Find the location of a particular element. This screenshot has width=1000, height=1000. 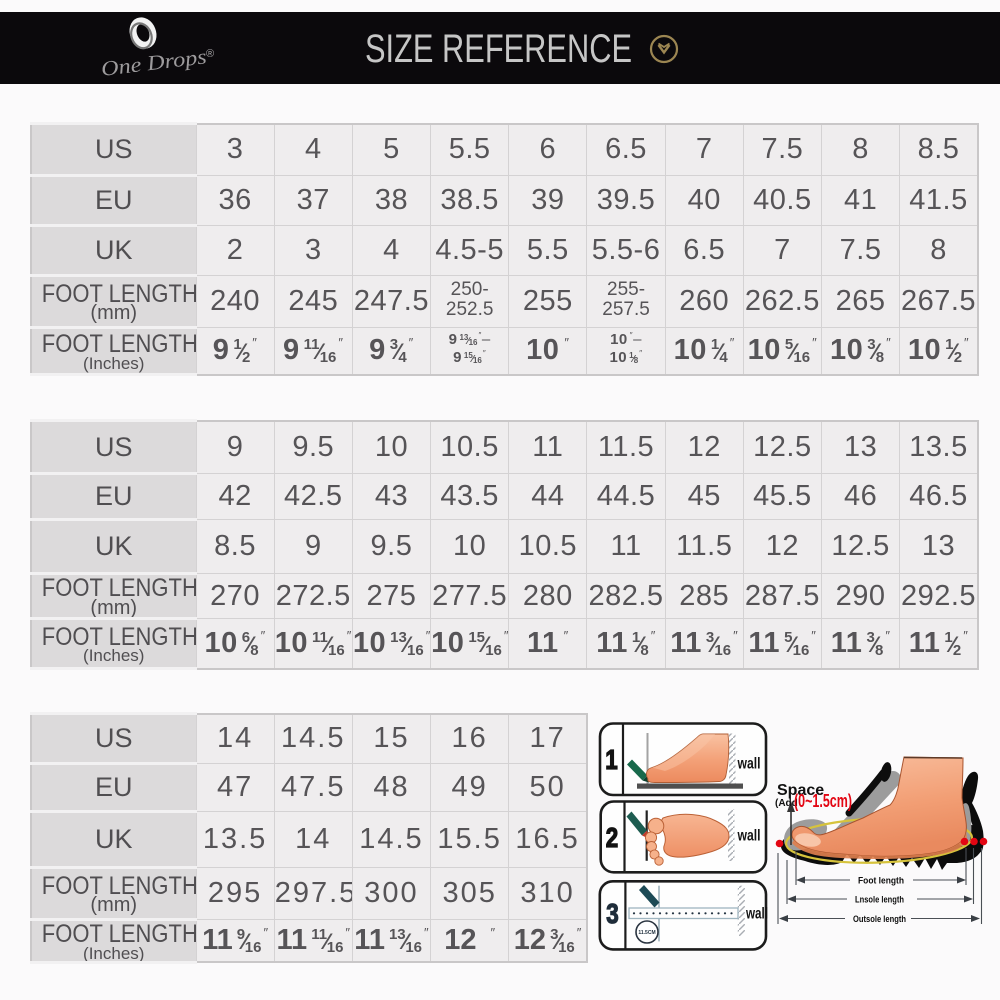

svg-text: Lnsole length is located at coordinates (879, 900).